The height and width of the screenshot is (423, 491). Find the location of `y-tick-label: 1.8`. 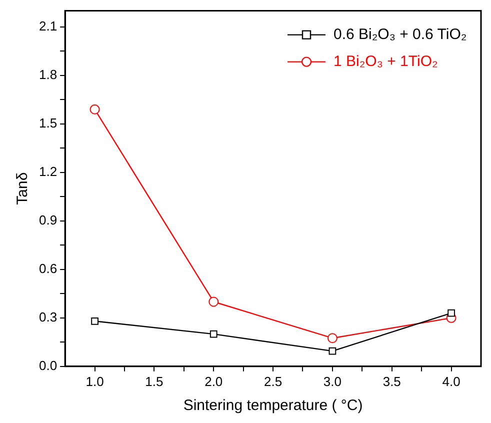

y-tick-label: 1.8 is located at coordinates (48, 74).